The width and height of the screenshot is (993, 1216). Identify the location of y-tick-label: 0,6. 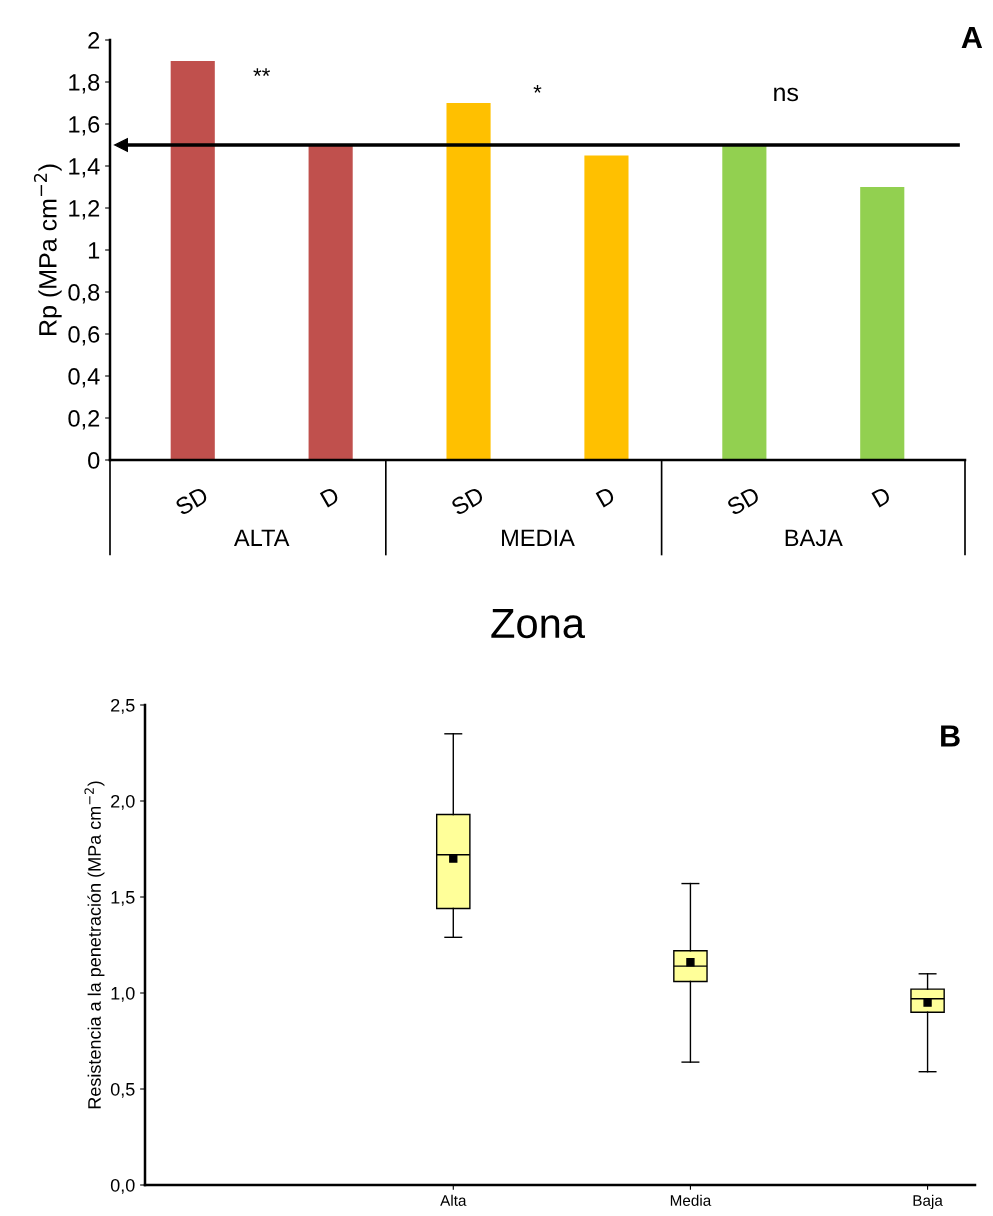
(84, 336).